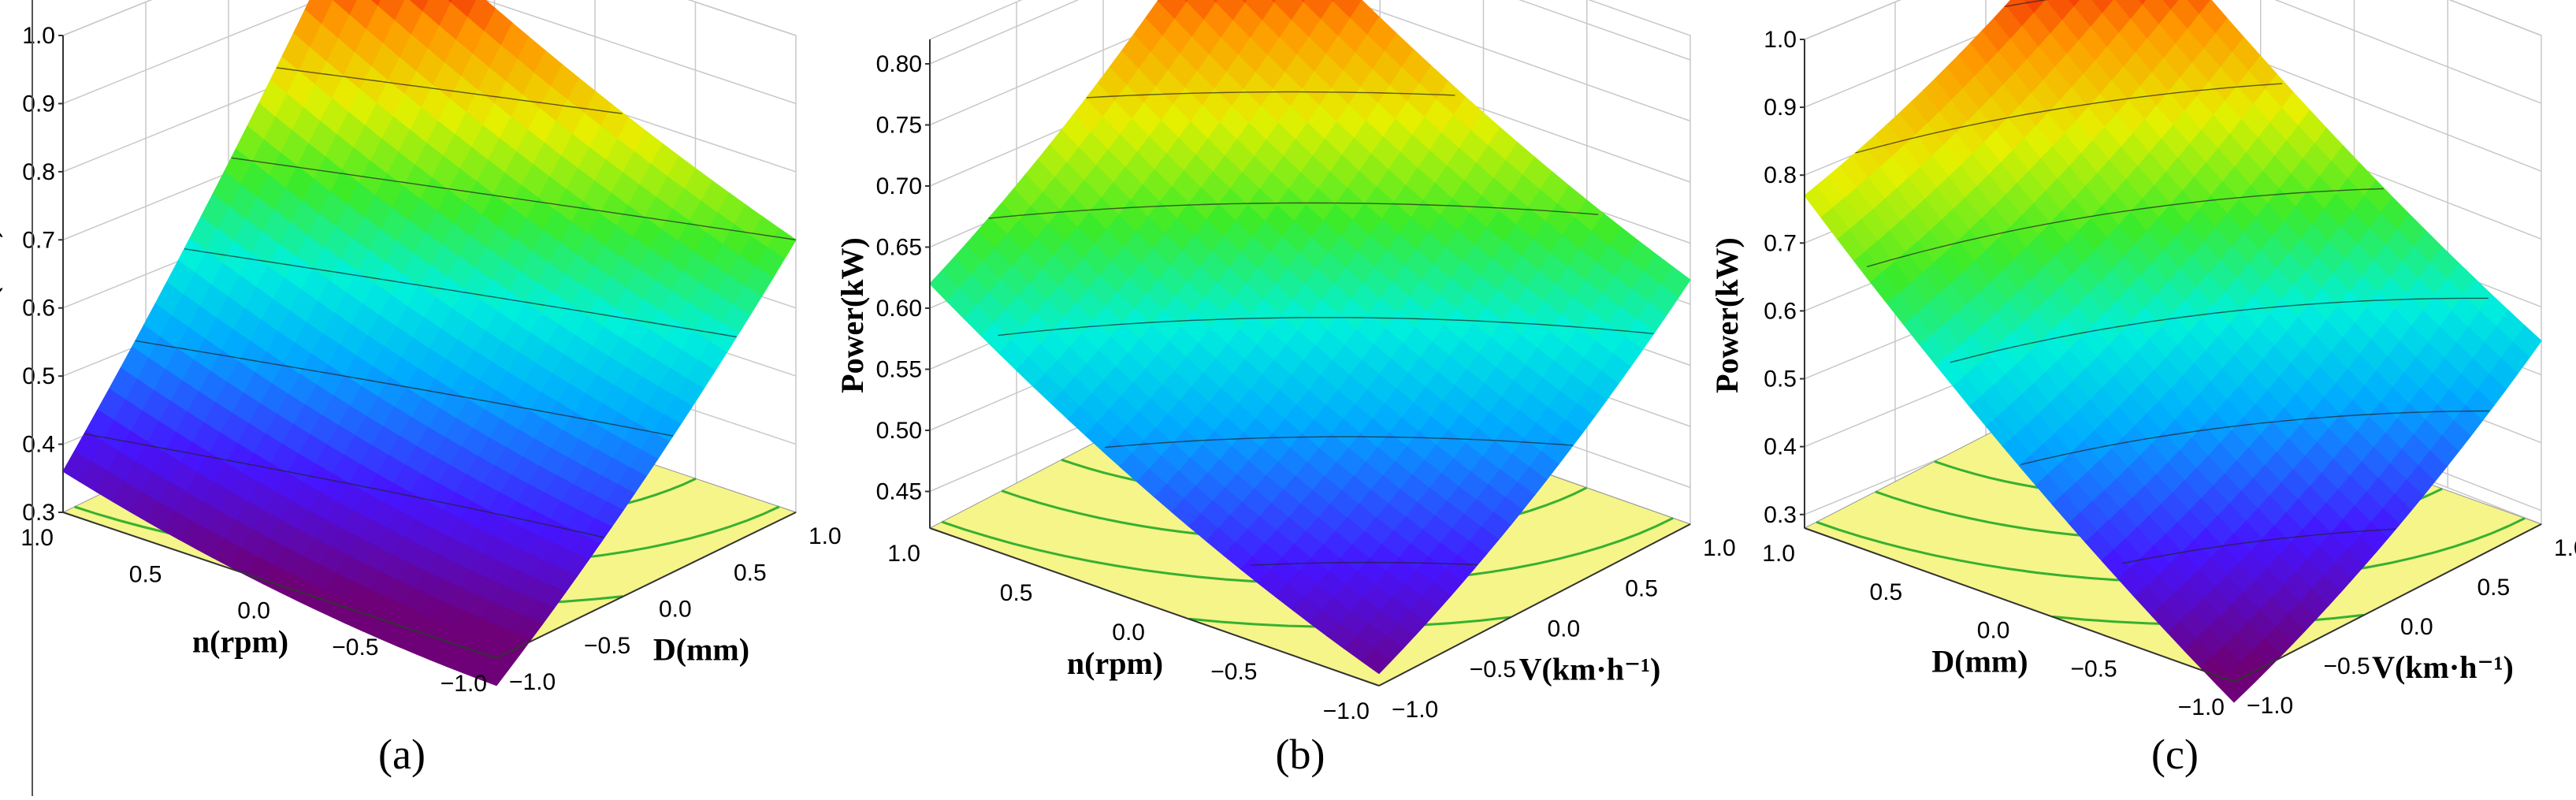 This screenshot has width=2576, height=800. I want to click on z-tick-label: 0.80, so click(899, 64).